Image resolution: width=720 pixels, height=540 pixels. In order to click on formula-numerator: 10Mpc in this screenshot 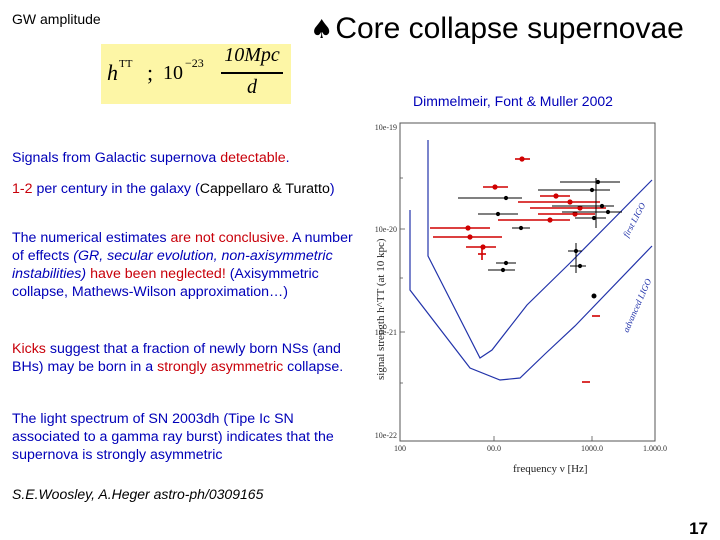, I will do `click(252, 55)`.